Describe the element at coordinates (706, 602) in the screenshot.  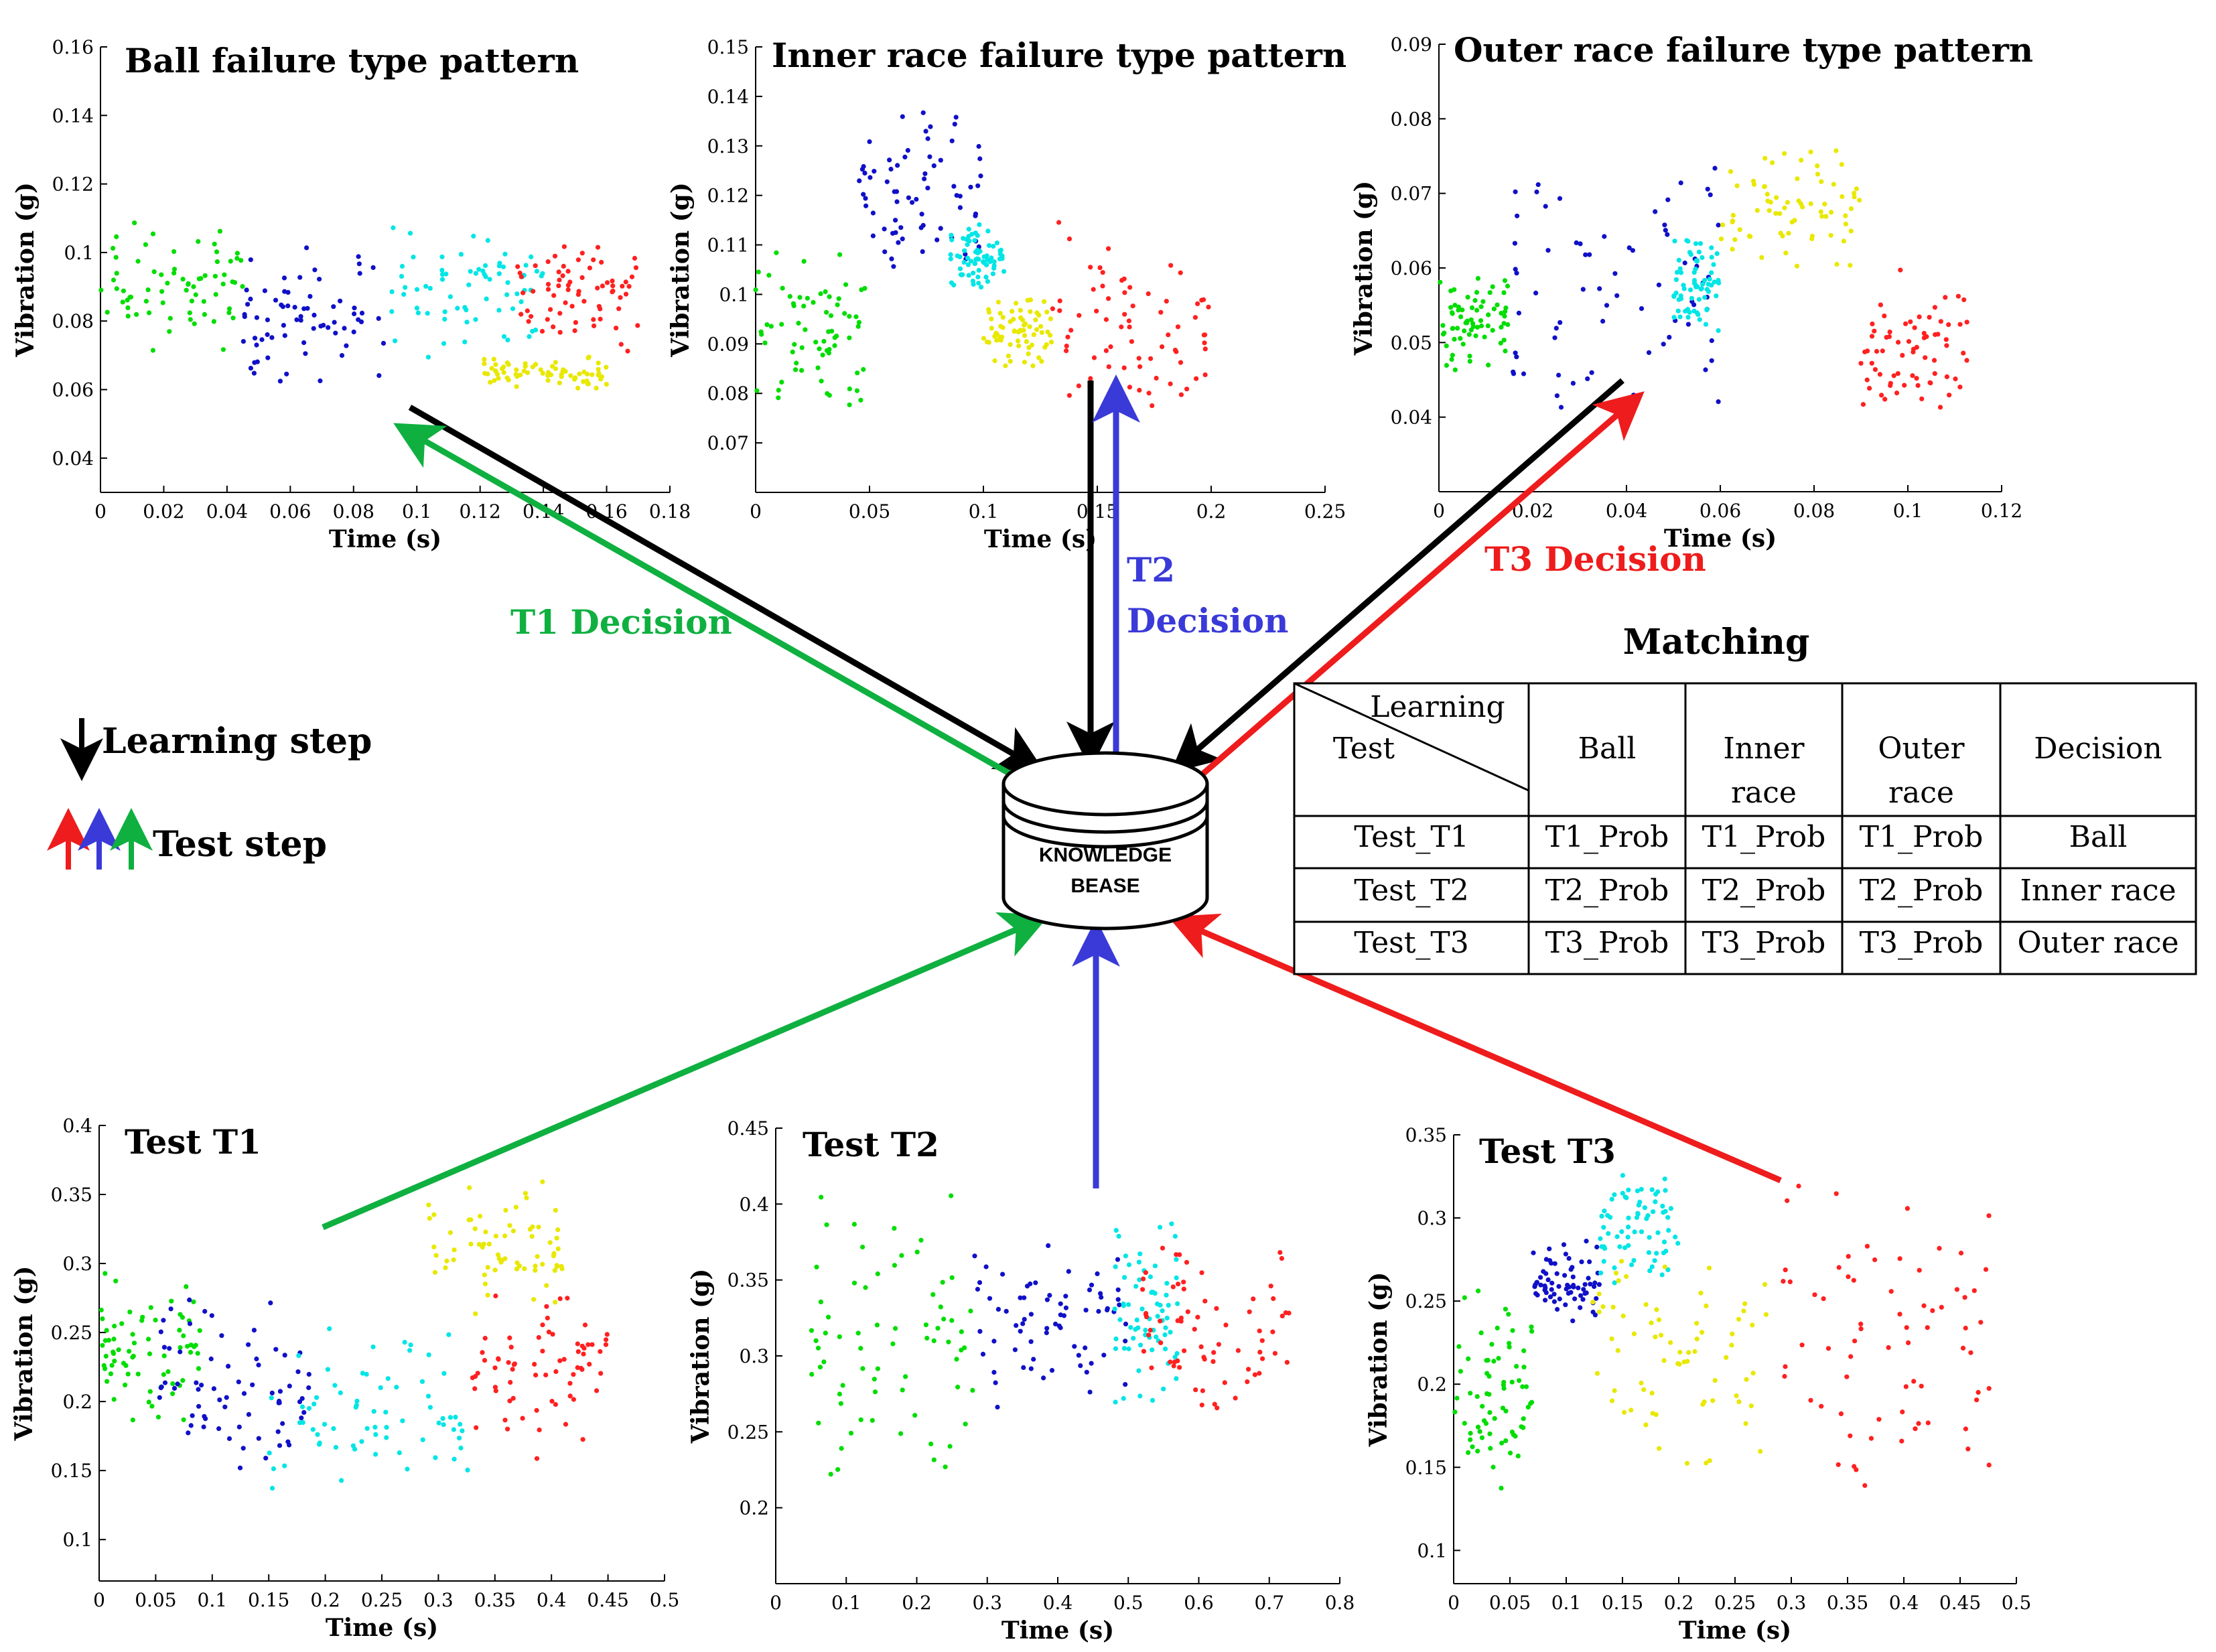
I see `decision-arrow-t1` at that location.